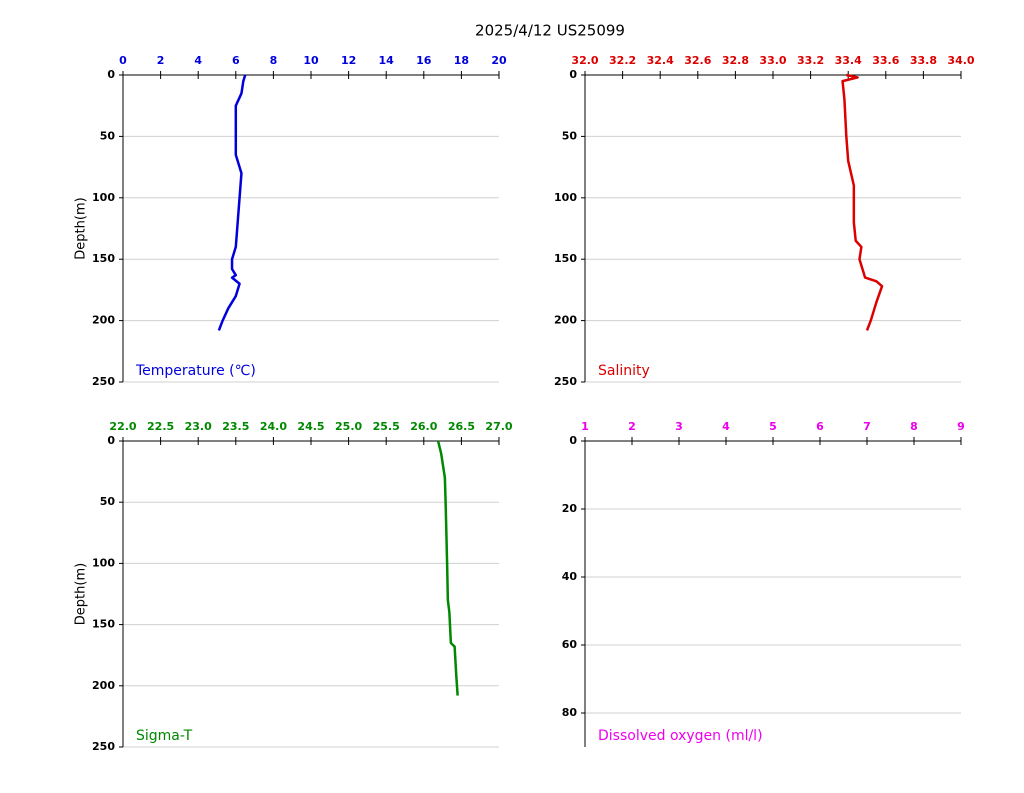  What do you see at coordinates (164, 736) in the screenshot?
I see `panel-label: Sigma-T` at bounding box center [164, 736].